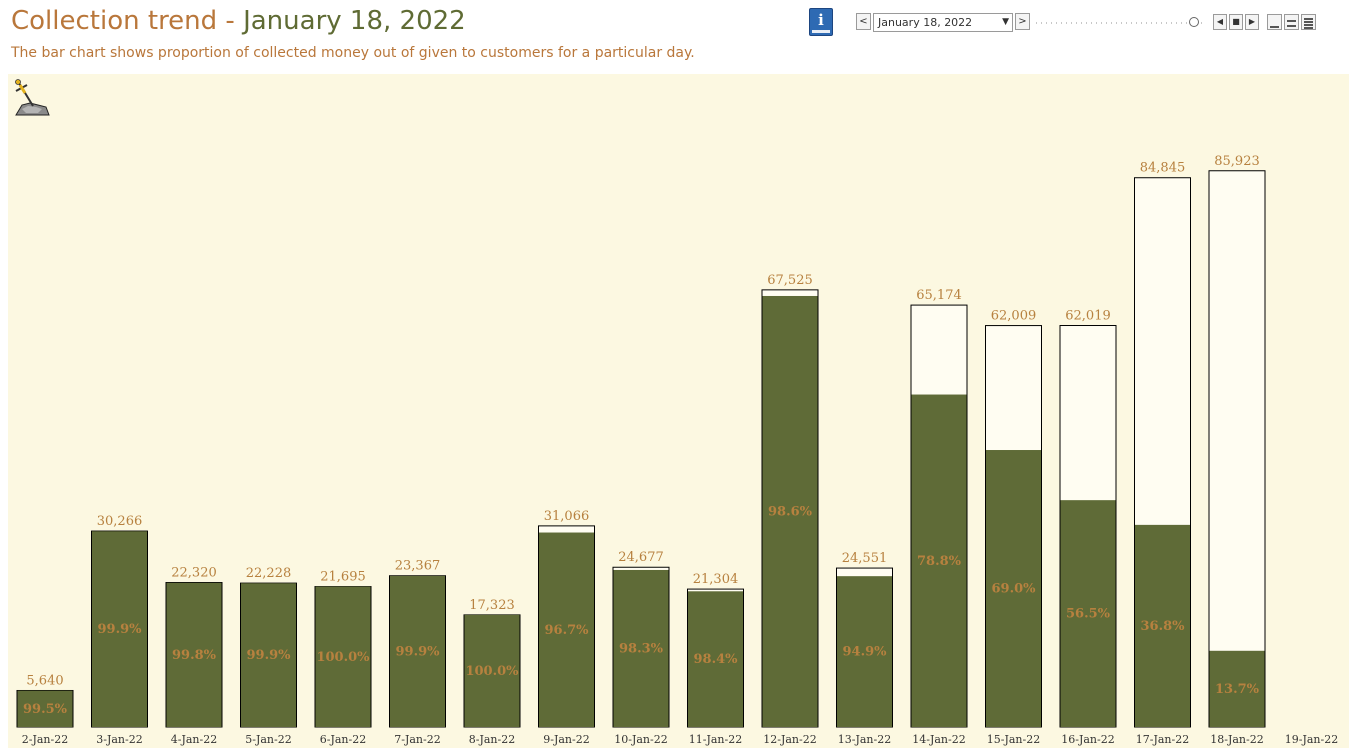 The height and width of the screenshot is (750, 1355). What do you see at coordinates (939, 295) in the screenshot?
I see `given-value-label: 65,174` at bounding box center [939, 295].